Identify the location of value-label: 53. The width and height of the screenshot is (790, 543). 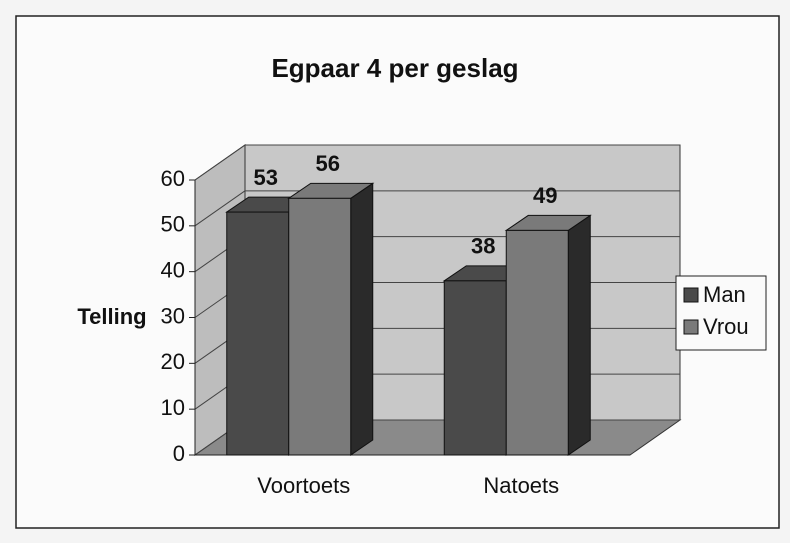
(266, 177).